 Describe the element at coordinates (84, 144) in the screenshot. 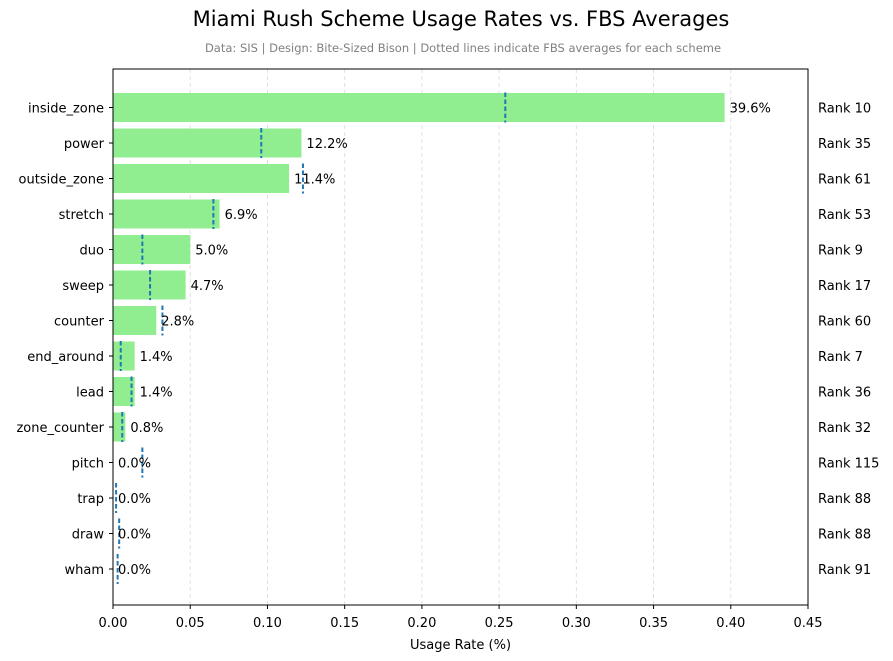

I see `y-tick-label: power` at that location.